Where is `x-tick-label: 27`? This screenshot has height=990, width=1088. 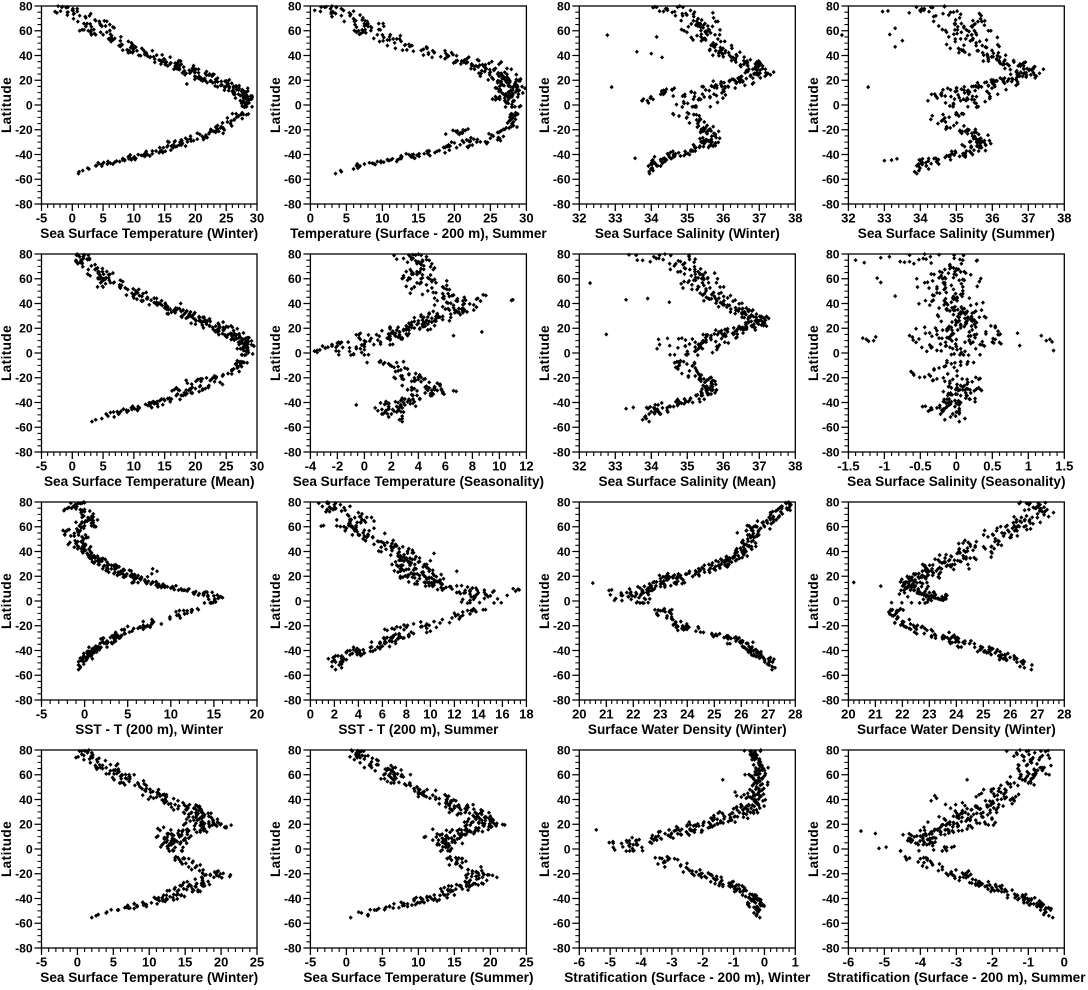 x-tick-label: 27 is located at coordinates (1037, 714).